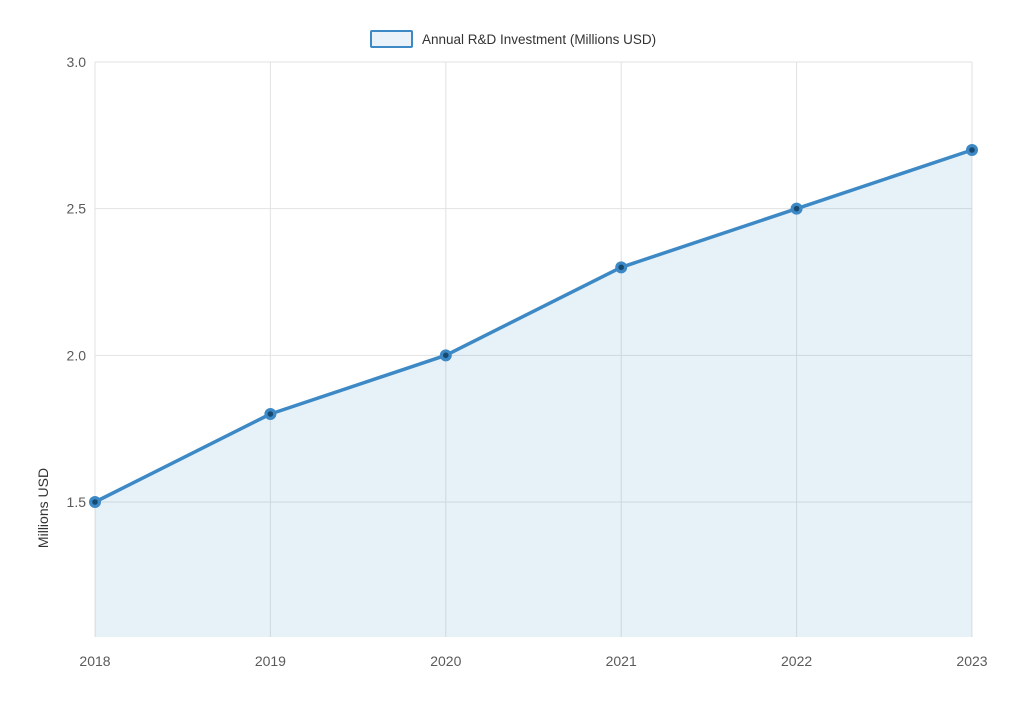  What do you see at coordinates (445, 661) in the screenshot?
I see `x-tick-label-2020: 2020` at bounding box center [445, 661].